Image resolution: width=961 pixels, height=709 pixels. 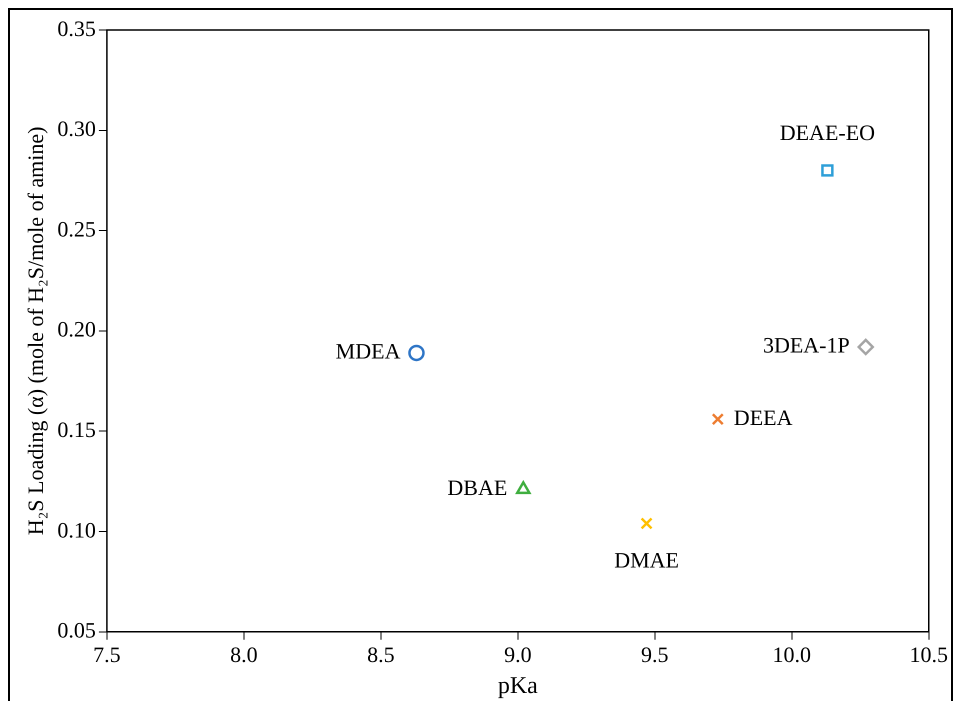 What do you see at coordinates (368, 351) in the screenshot?
I see `series-label: MDEA` at bounding box center [368, 351].